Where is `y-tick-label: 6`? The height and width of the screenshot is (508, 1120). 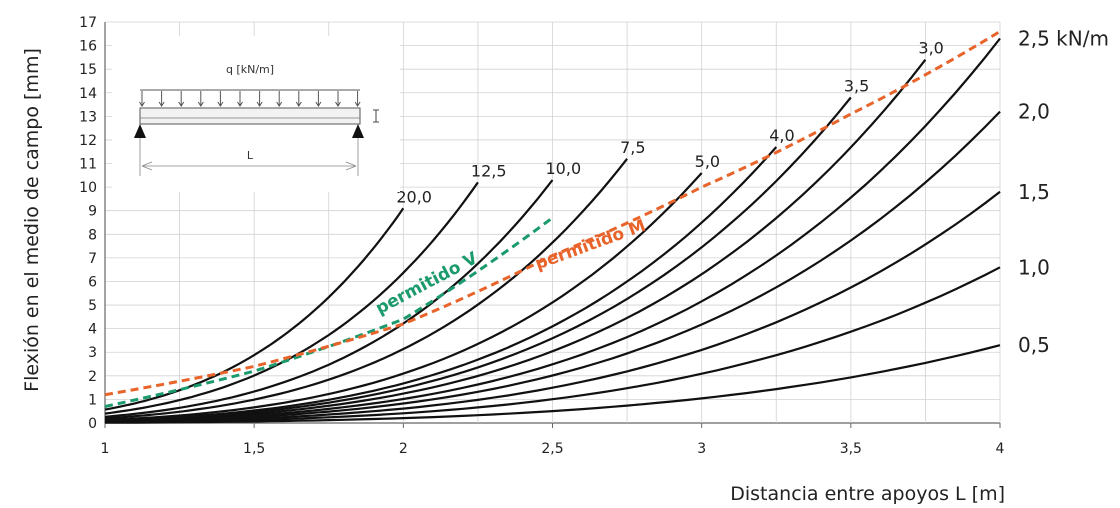 y-tick-label: 6 is located at coordinates (92, 282).